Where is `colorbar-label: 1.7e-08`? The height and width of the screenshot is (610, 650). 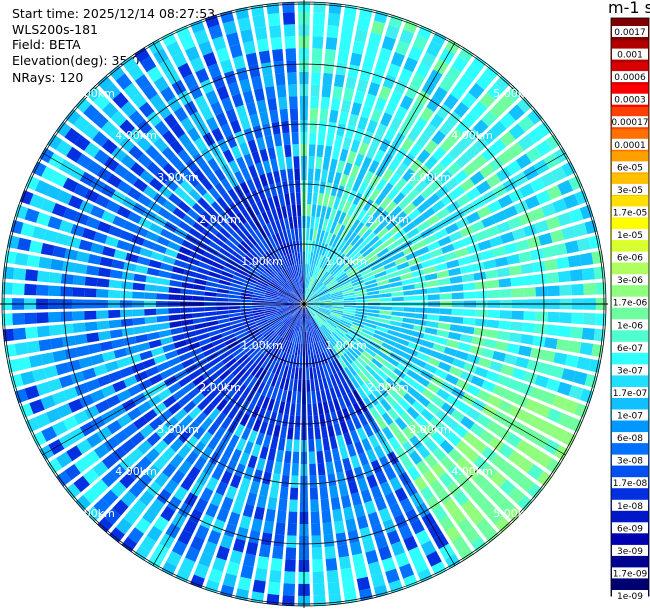 colorbar-label: 1.7e-08 is located at coordinates (630, 484).